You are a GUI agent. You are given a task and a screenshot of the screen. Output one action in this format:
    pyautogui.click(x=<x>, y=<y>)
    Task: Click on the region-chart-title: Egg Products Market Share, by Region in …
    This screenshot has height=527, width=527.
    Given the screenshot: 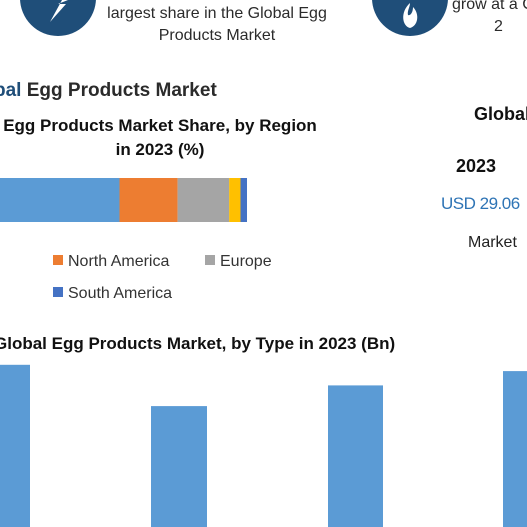 What is the action you would take?
    pyautogui.click(x=165, y=138)
    